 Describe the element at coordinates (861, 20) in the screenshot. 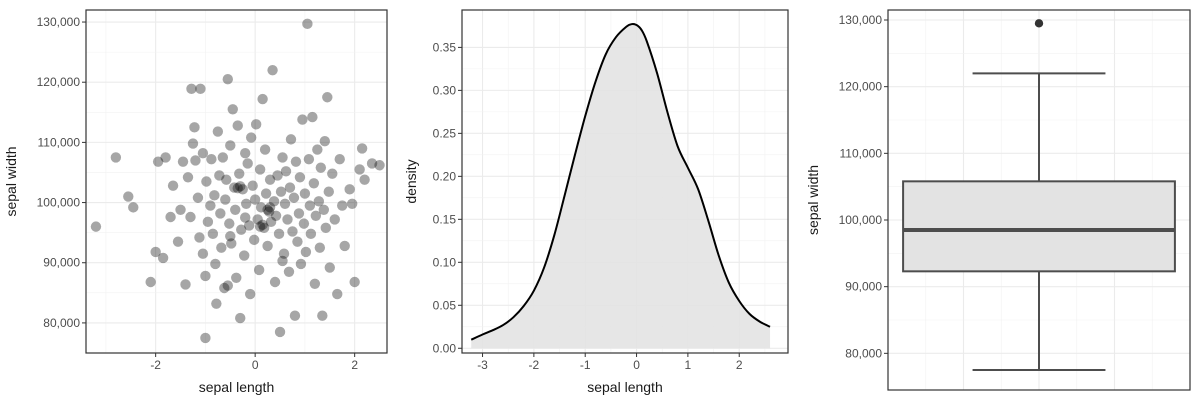

I see `boxplot-y-tick-label: 130,000` at that location.